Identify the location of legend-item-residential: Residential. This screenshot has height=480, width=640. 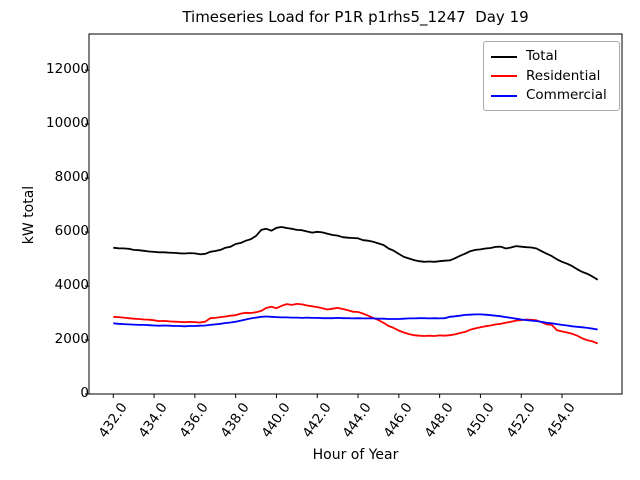
(551, 76).